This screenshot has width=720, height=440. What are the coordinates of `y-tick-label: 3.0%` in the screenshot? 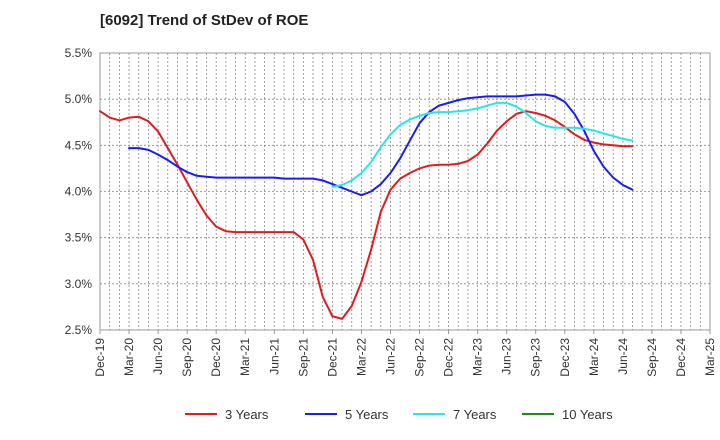 It's located at (79, 284).